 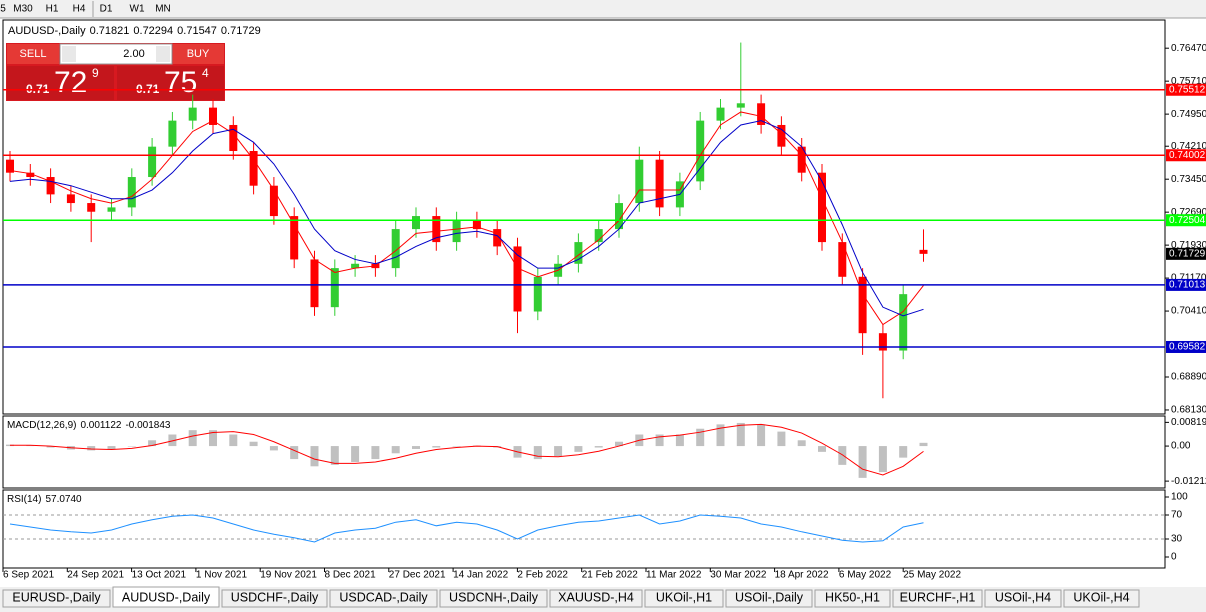 What do you see at coordinates (95, 575) in the screenshot?
I see `x-tick-label: 24 Sep 2021` at bounding box center [95, 575].